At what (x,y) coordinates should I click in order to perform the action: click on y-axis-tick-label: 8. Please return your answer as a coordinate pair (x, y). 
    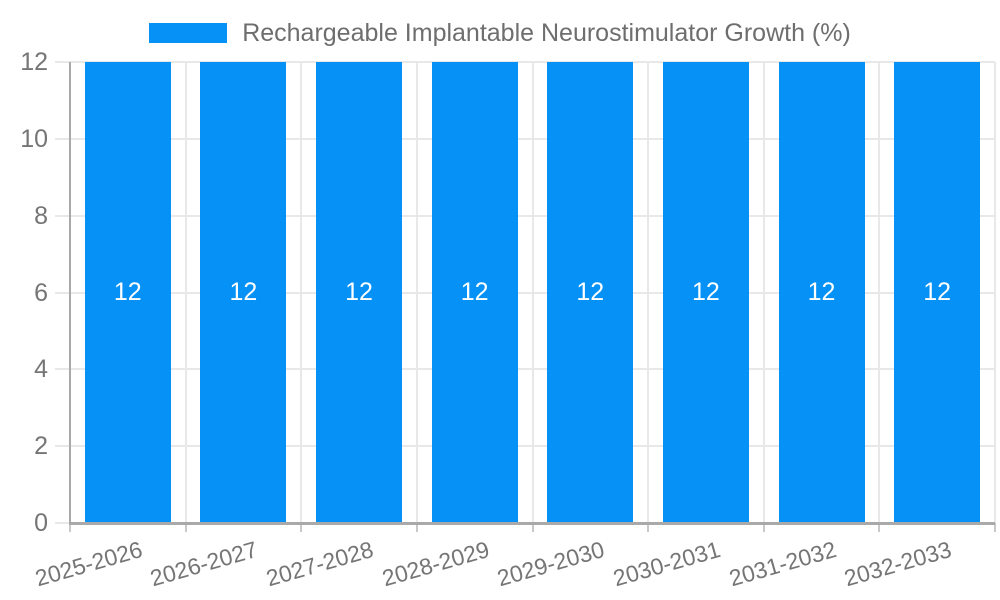
    Looking at the image, I should click on (41, 215).